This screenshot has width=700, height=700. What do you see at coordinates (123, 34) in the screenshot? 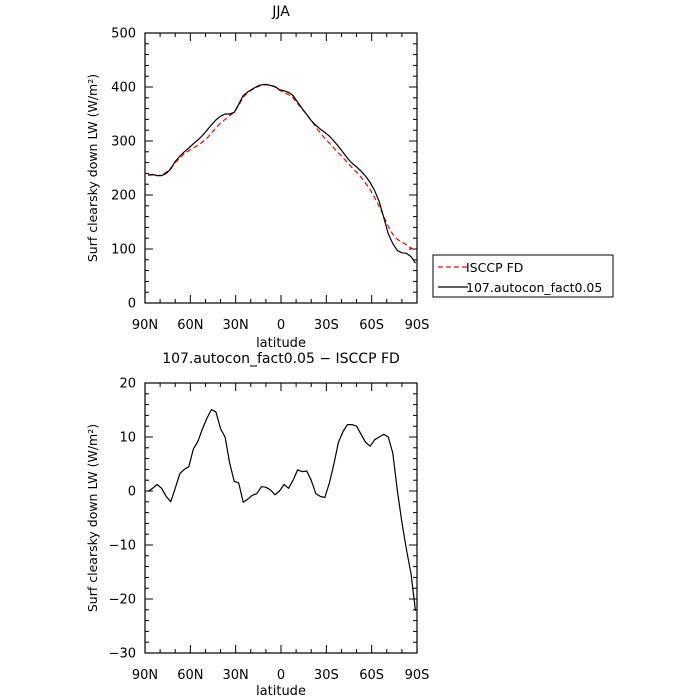
I see `y-tick-label: 500` at bounding box center [123, 34].